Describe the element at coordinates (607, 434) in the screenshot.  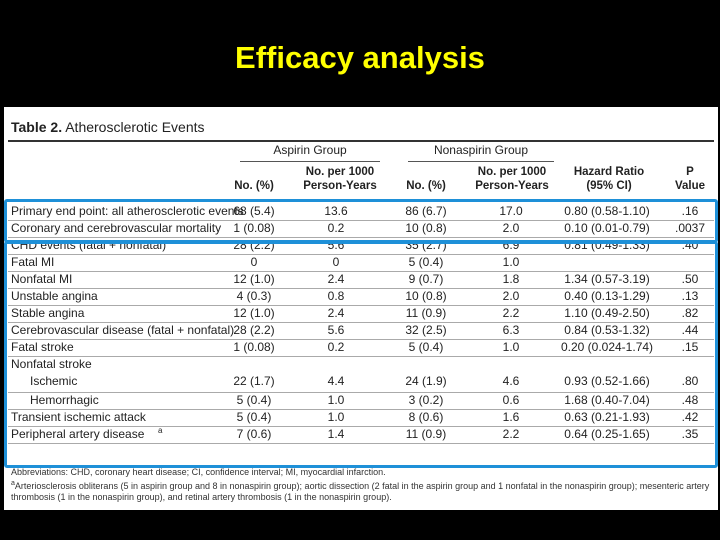
I see `cell-hazard-ratio: 0.64 (0.25-1.65)` at that location.